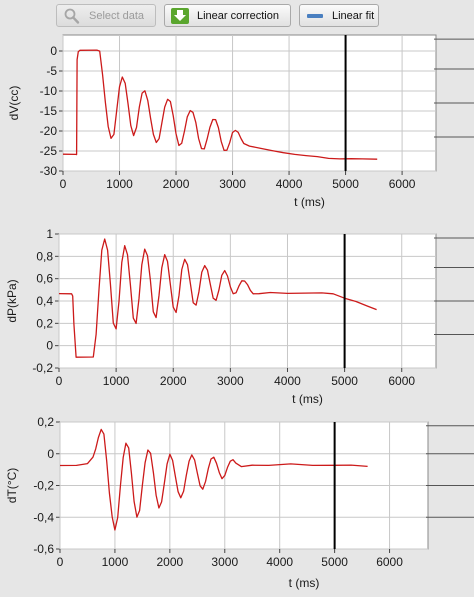 The width and height of the screenshot is (474, 597). I want to click on toolbar: Select data Linear correction Linear fit, so click(237, 16).